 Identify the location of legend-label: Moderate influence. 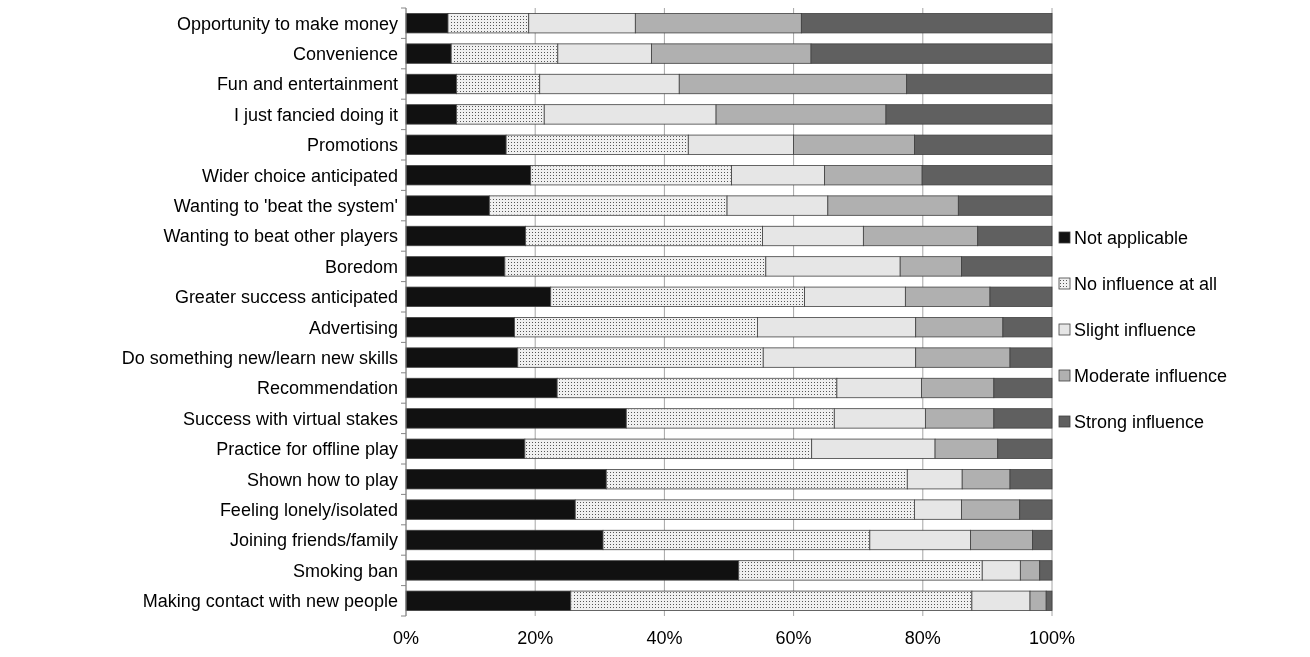
(1151, 376).